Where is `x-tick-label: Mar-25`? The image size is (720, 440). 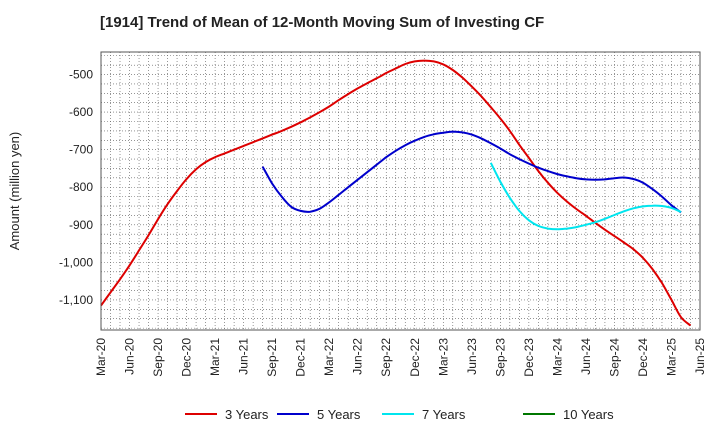
x-tick-label: Mar-25 is located at coordinates (671, 357).